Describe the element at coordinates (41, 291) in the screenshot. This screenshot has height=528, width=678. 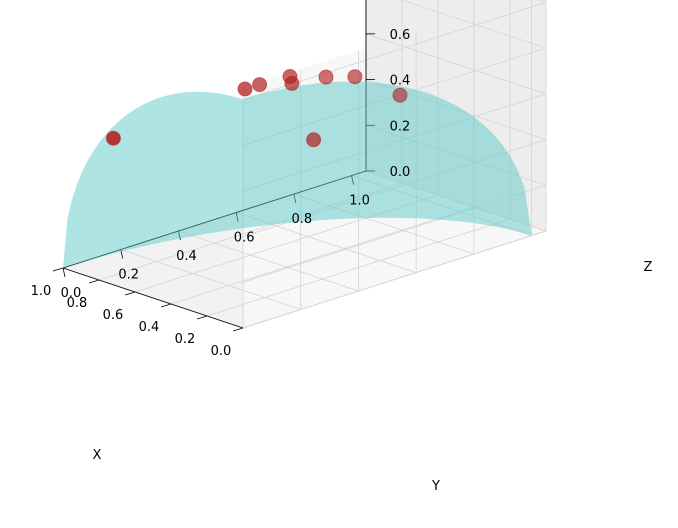
I see `x-tick-label: 1.0` at that location.